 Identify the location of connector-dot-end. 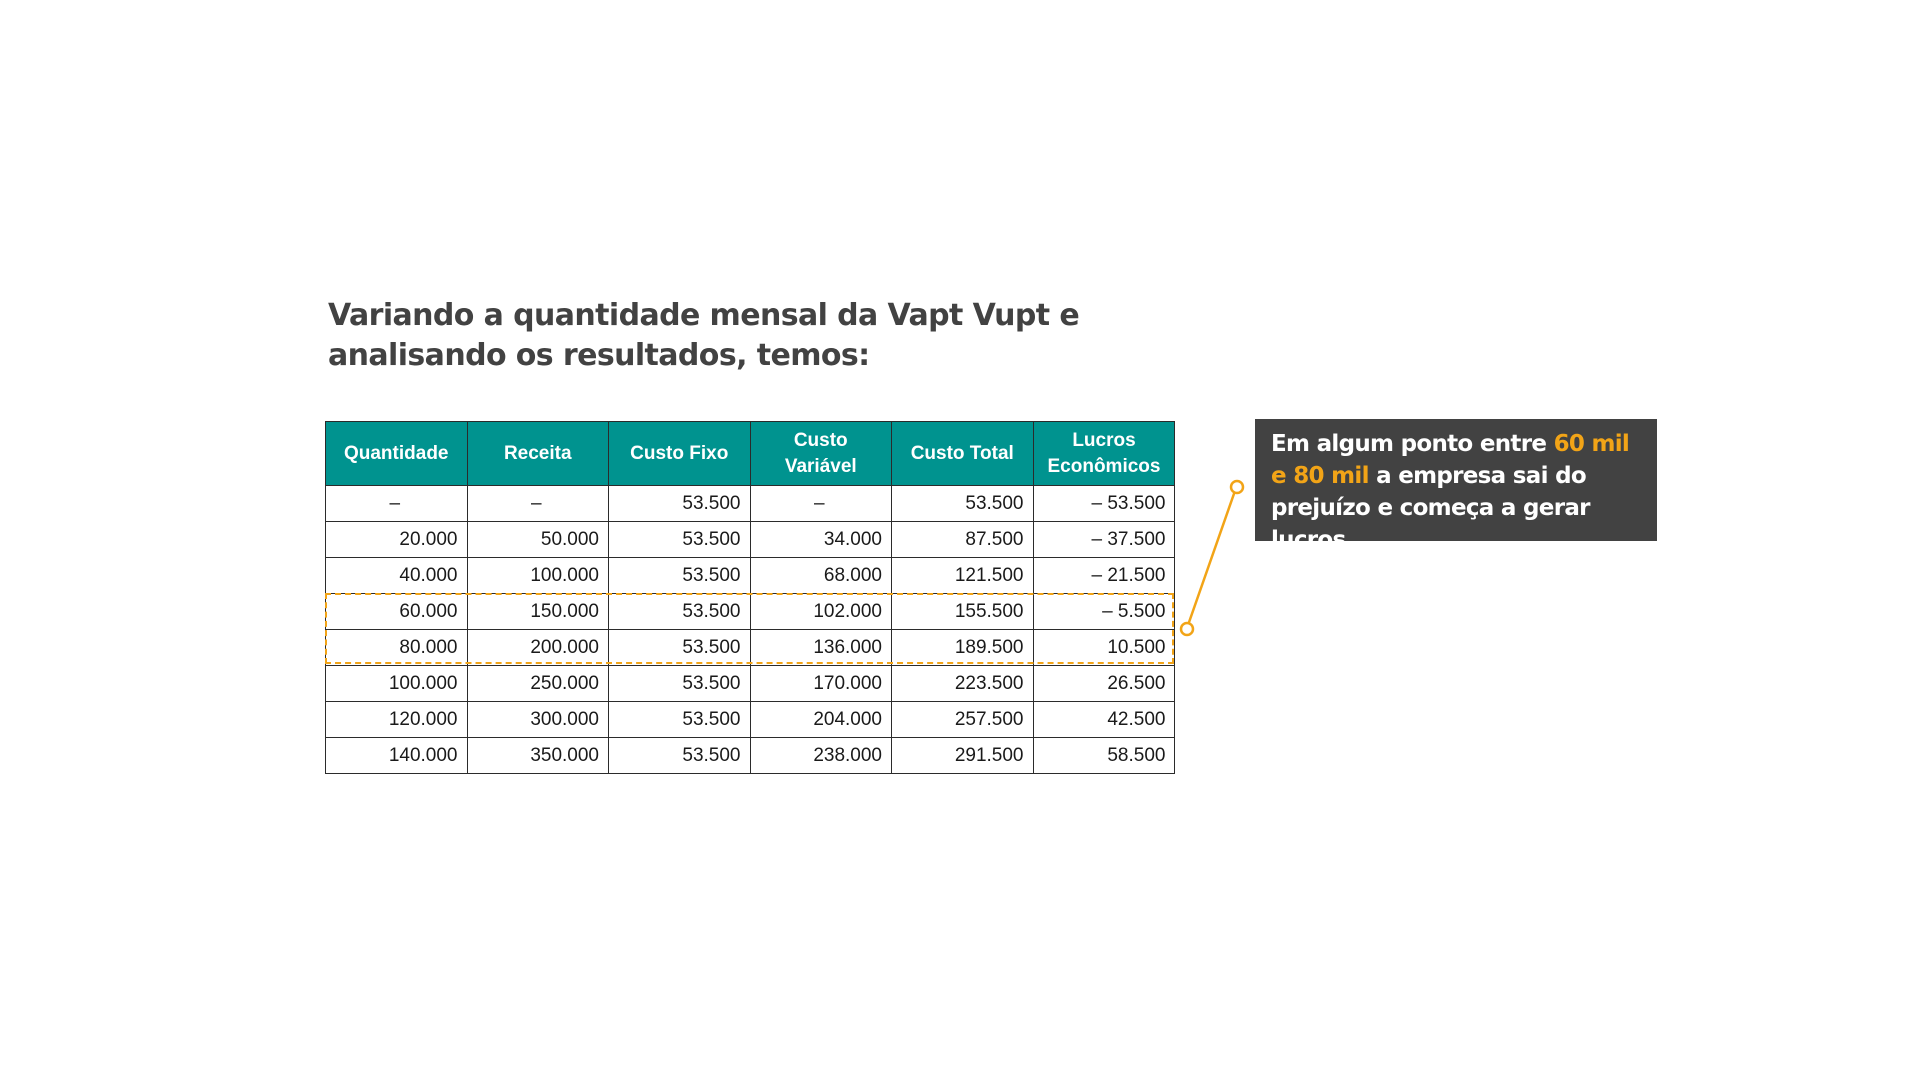
(1237, 487).